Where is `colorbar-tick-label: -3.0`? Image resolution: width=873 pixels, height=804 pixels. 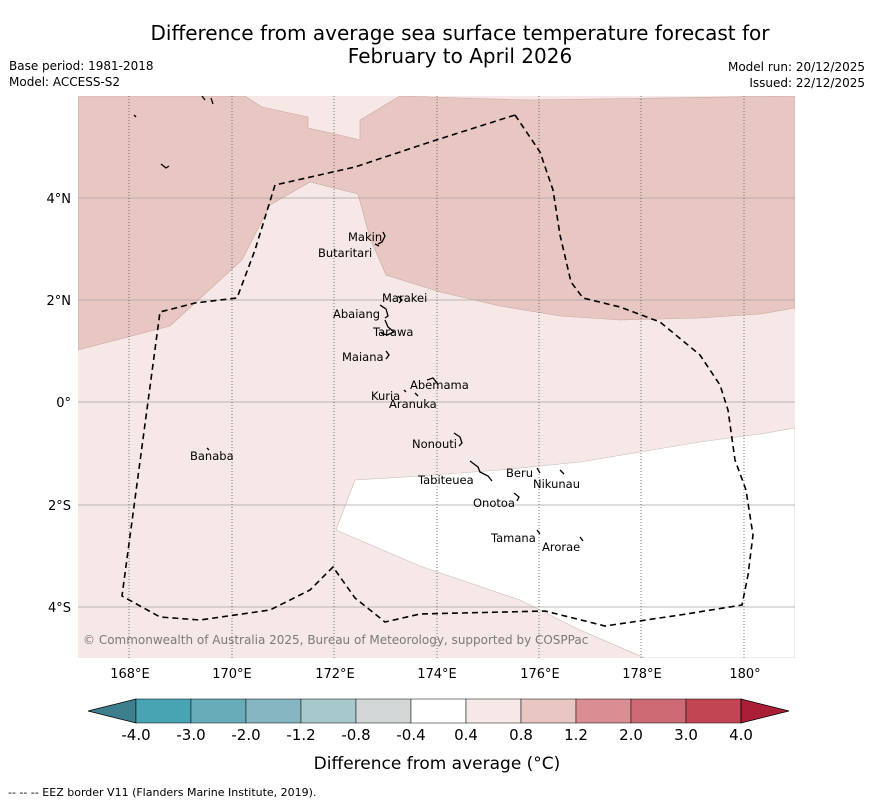 colorbar-tick-label: -3.0 is located at coordinates (190, 735).